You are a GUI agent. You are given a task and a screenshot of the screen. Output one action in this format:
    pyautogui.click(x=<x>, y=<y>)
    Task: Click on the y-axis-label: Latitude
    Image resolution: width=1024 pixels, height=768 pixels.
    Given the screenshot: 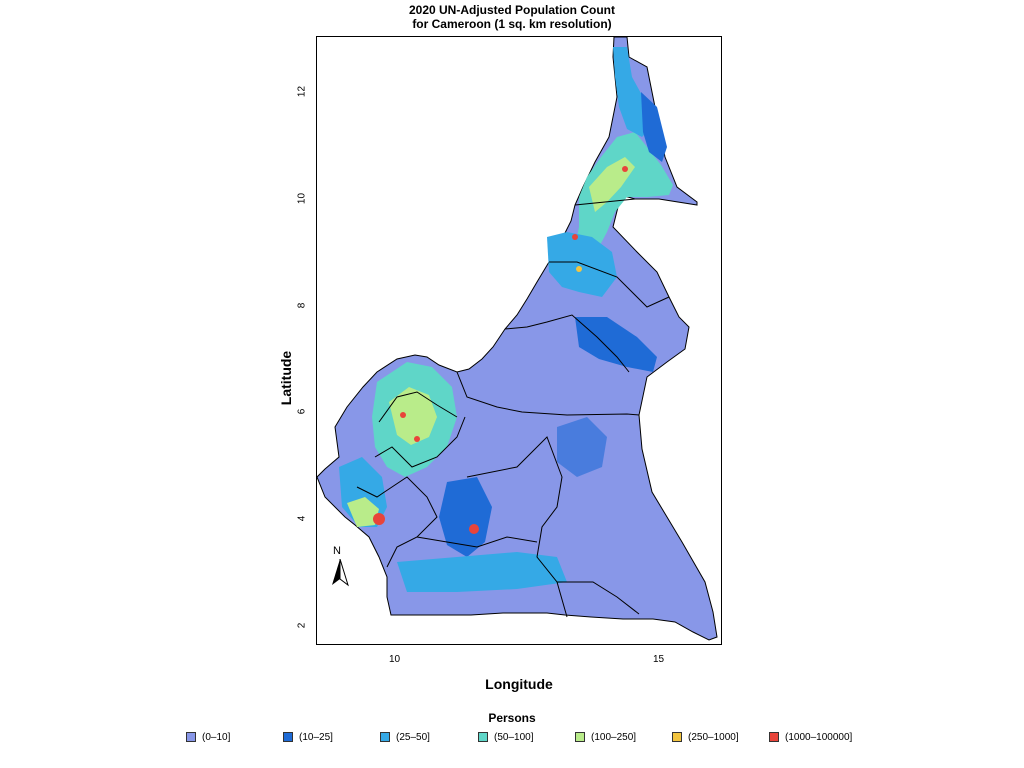 What is the action you would take?
    pyautogui.click(x=286, y=378)
    